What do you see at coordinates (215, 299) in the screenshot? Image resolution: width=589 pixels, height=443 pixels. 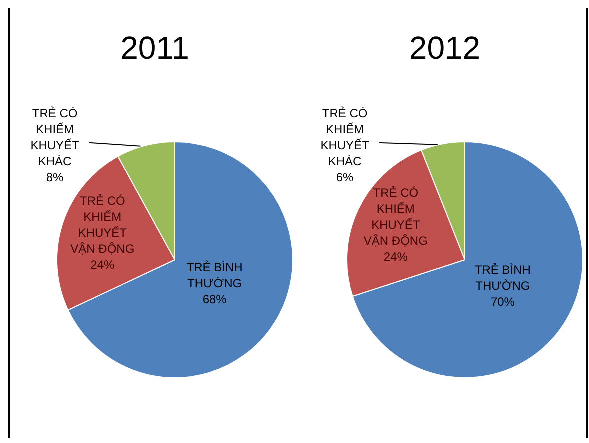 I see `data-label: 68%` at bounding box center [215, 299].